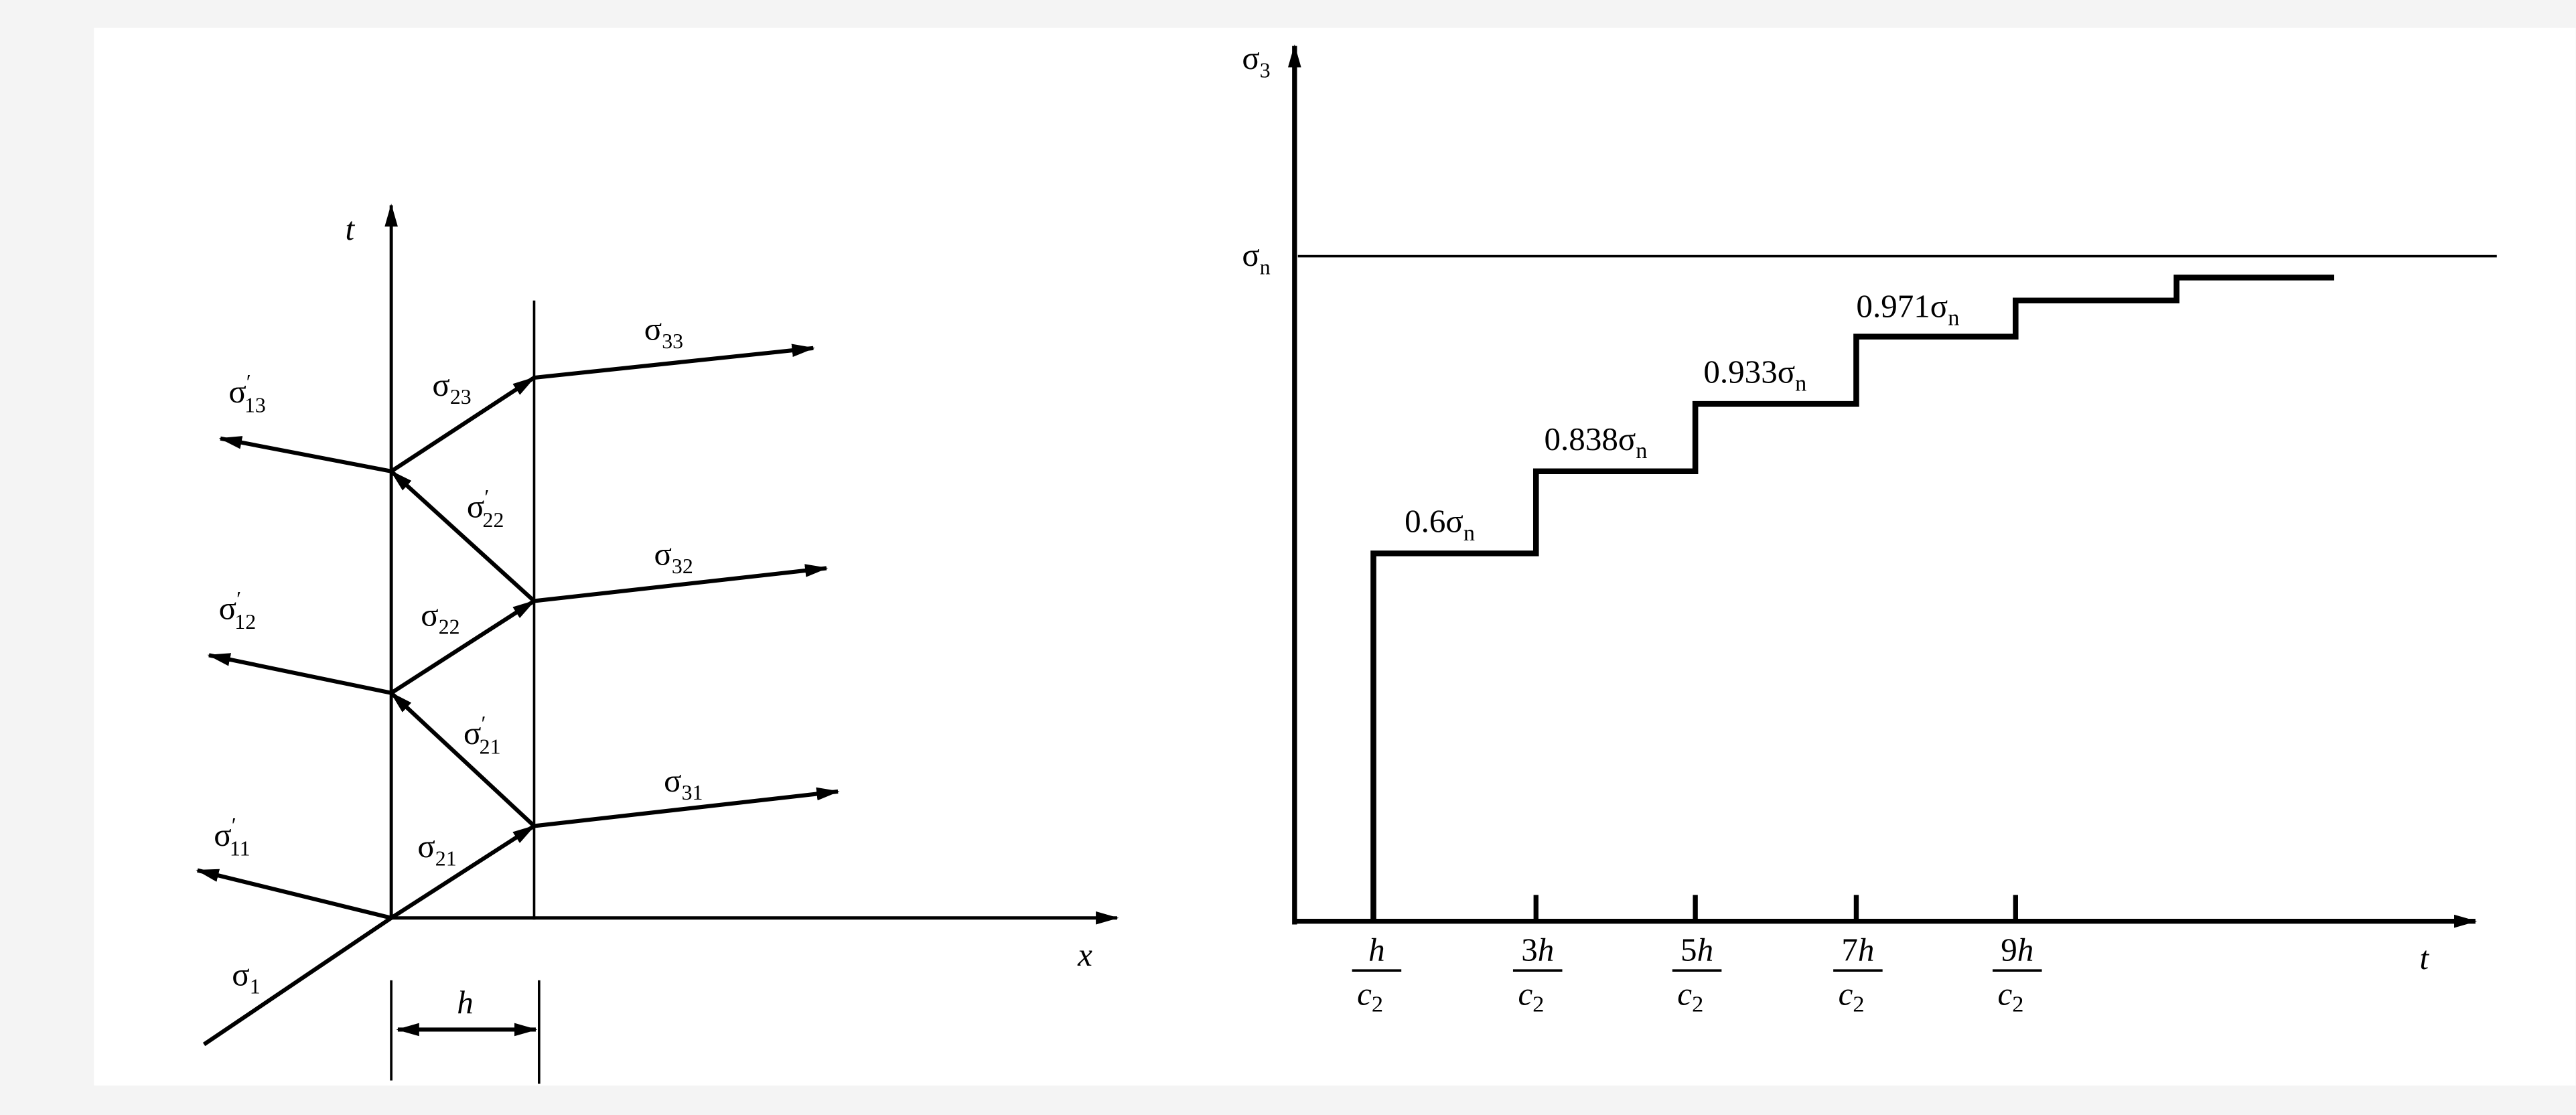  What do you see at coordinates (672, 341) in the screenshot?
I see `subscript: 33` at bounding box center [672, 341].